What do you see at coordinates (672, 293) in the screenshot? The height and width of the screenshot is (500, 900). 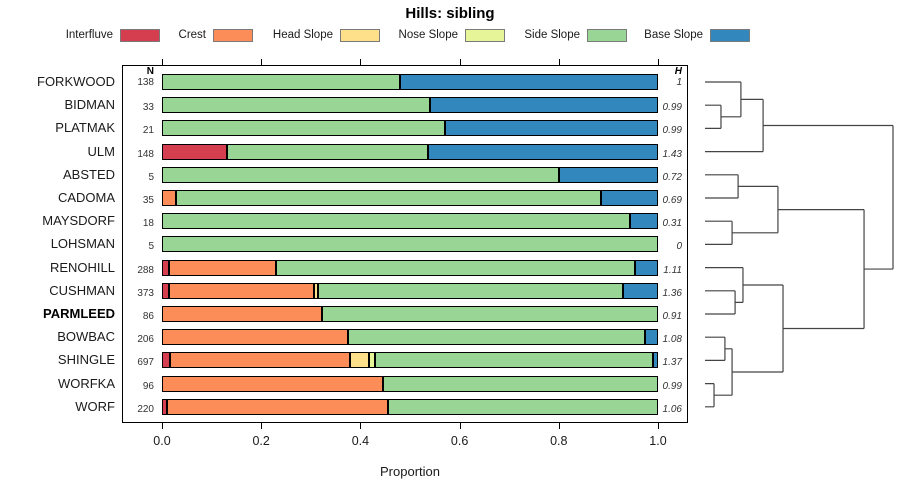 I see `h-value: 1.36` at bounding box center [672, 293].